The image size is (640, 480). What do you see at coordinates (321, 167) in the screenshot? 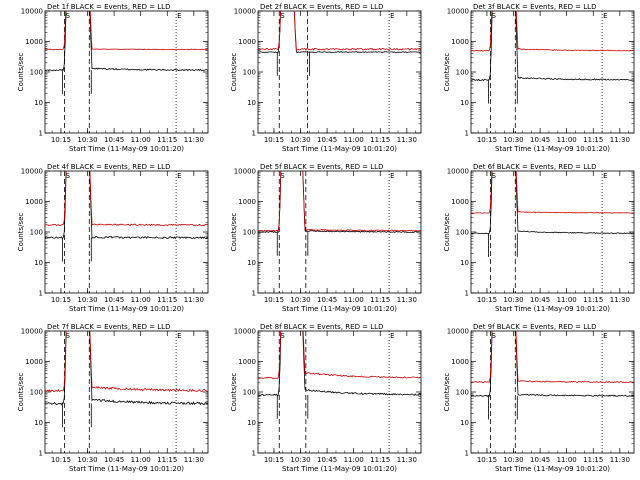
I see `panel-title: Det 5f BLACK = Events, RED = LLD` at bounding box center [321, 167].